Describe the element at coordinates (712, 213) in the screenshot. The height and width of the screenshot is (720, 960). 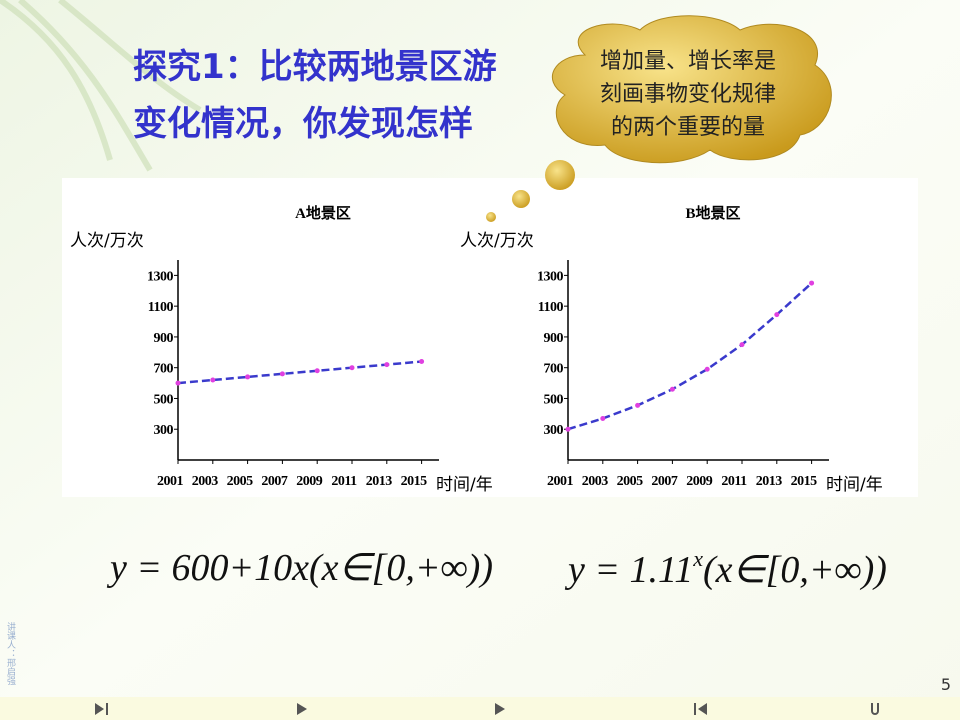
I see `chart-title: B地景区` at that location.